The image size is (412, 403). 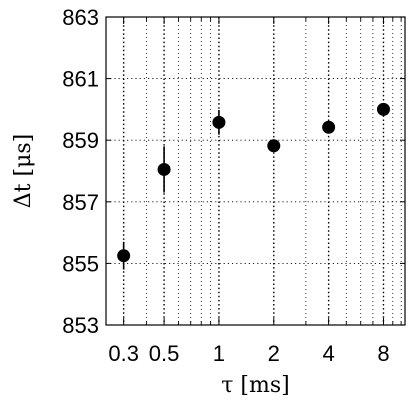 I want to click on y-tick-label: 861, so click(x=80, y=79).